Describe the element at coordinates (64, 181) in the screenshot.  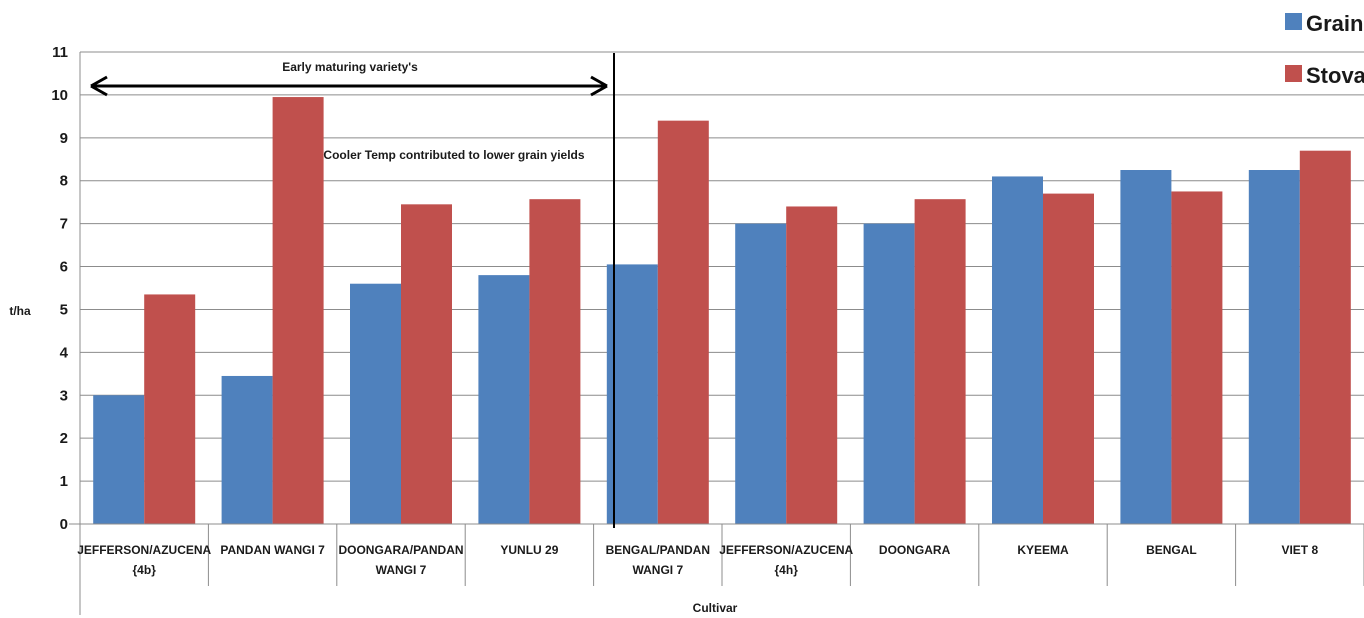
I see `y-tick-label: 8` at that location.